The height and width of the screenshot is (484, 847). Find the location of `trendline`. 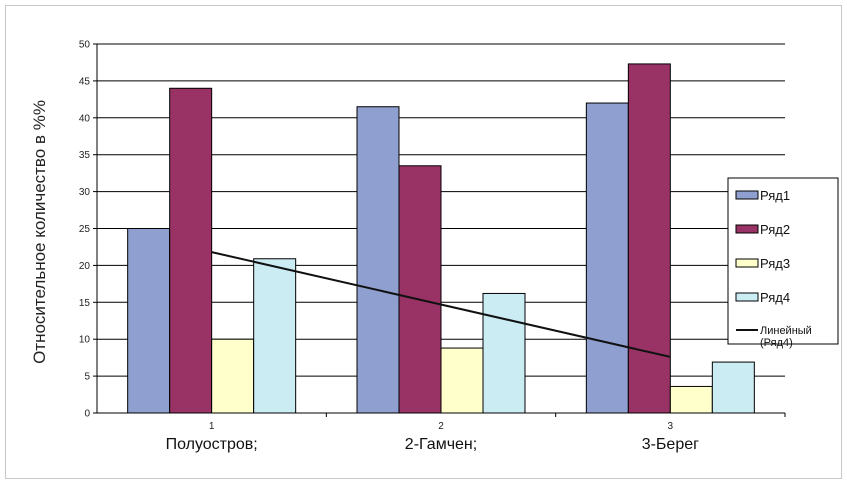

trendline is located at coordinates (441, 304).